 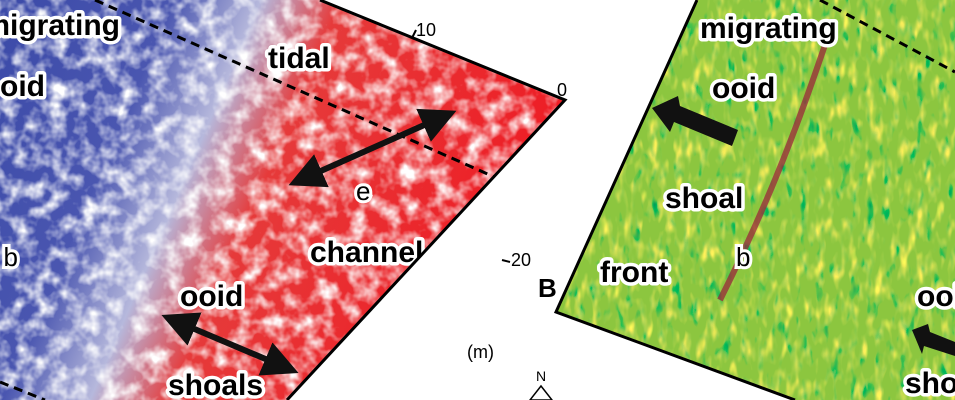 What do you see at coordinates (541, 376) in the screenshot?
I see `north-label: N` at bounding box center [541, 376].